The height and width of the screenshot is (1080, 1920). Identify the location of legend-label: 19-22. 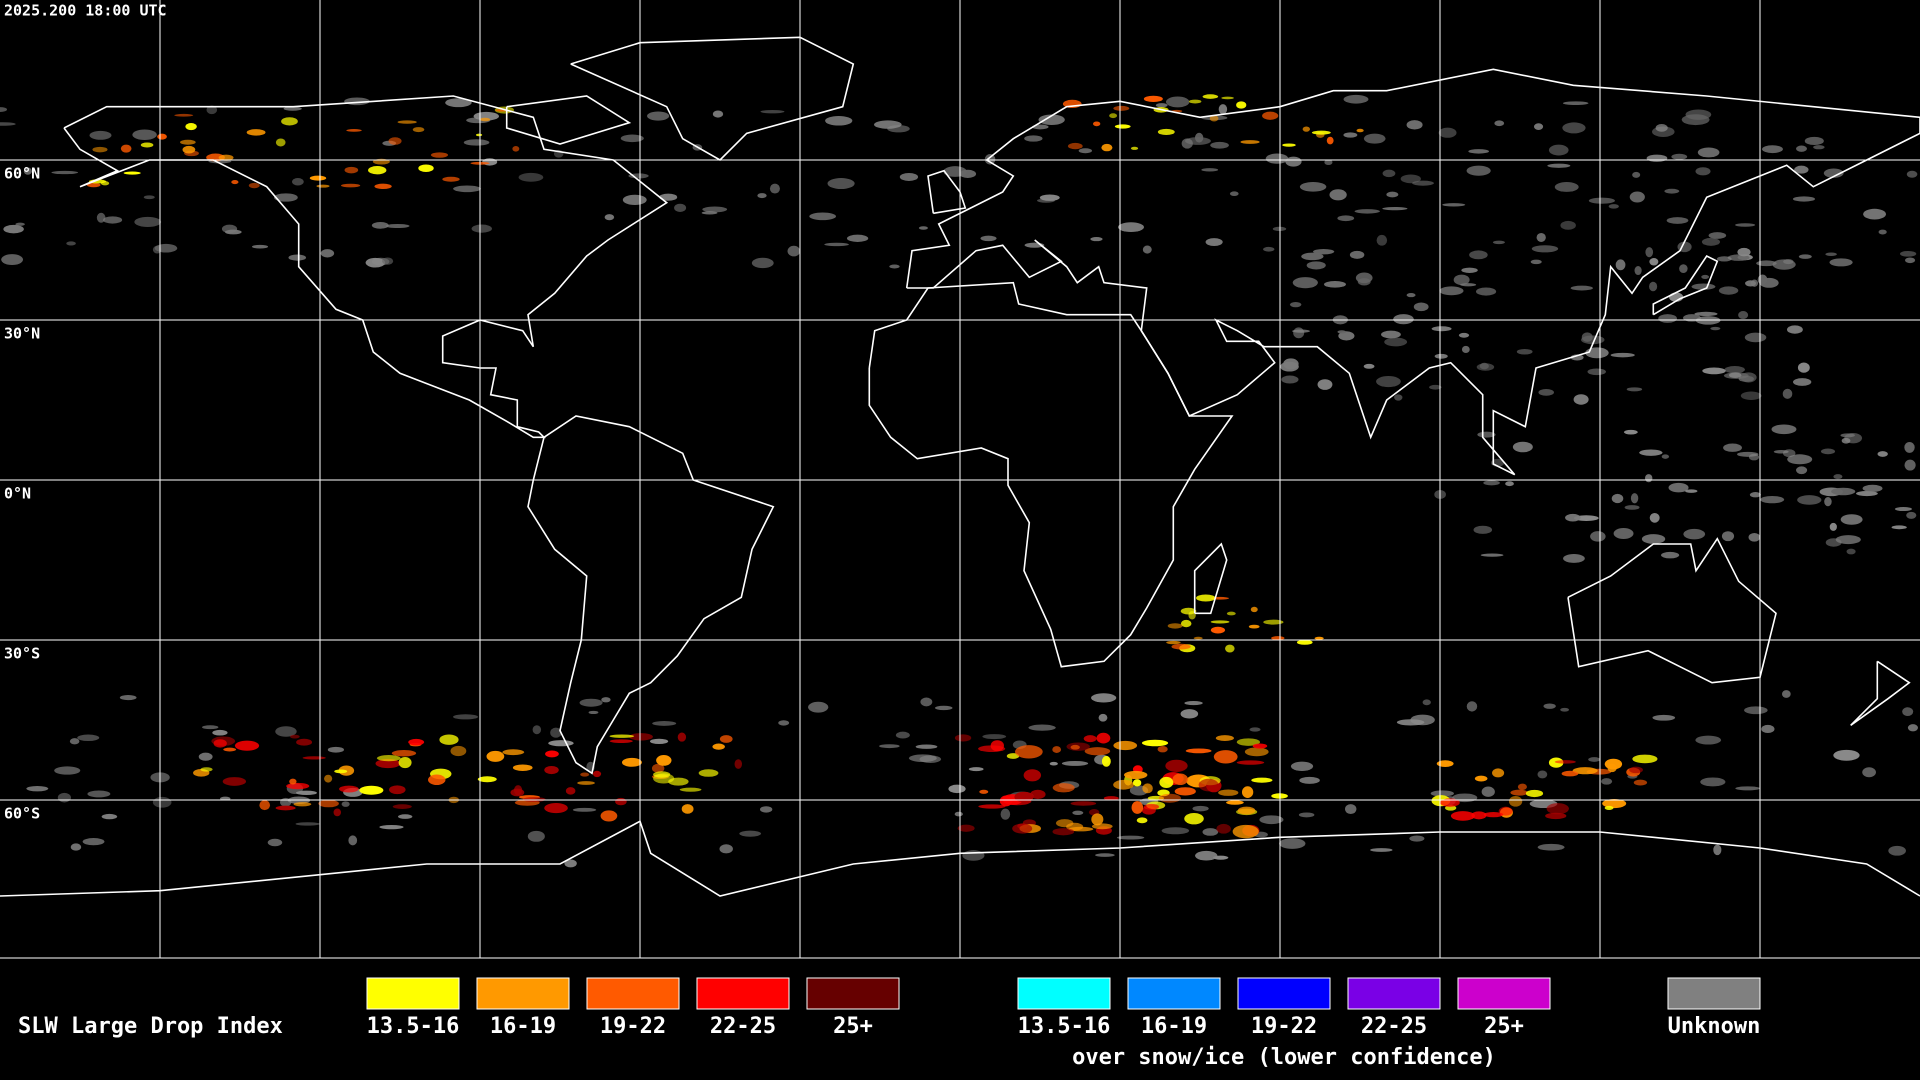
(633, 1026).